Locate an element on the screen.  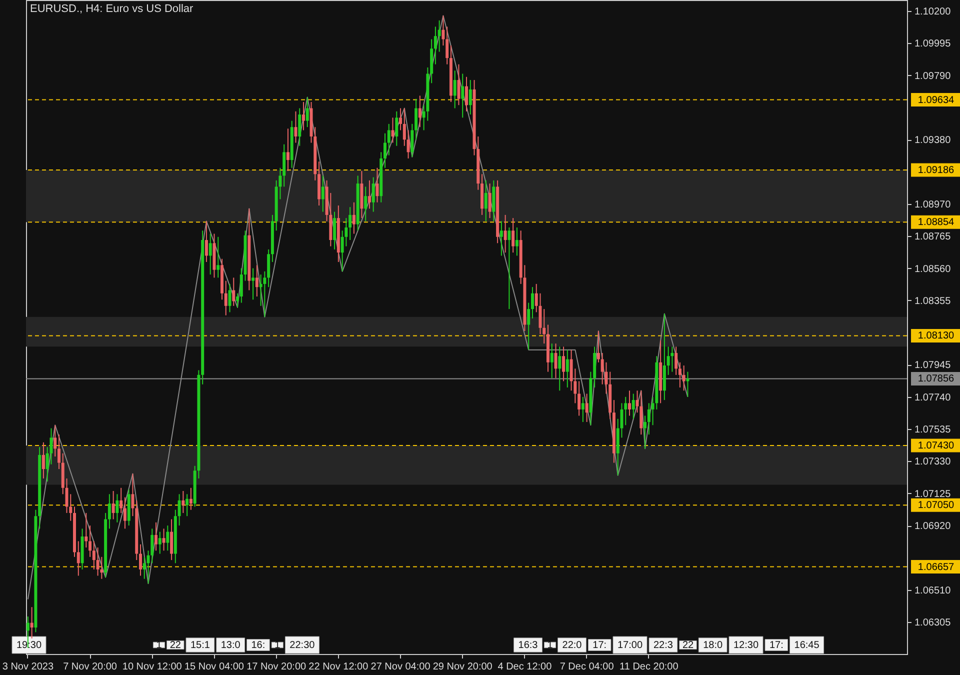
y-tick-label: 1.09995 is located at coordinates (933, 44).